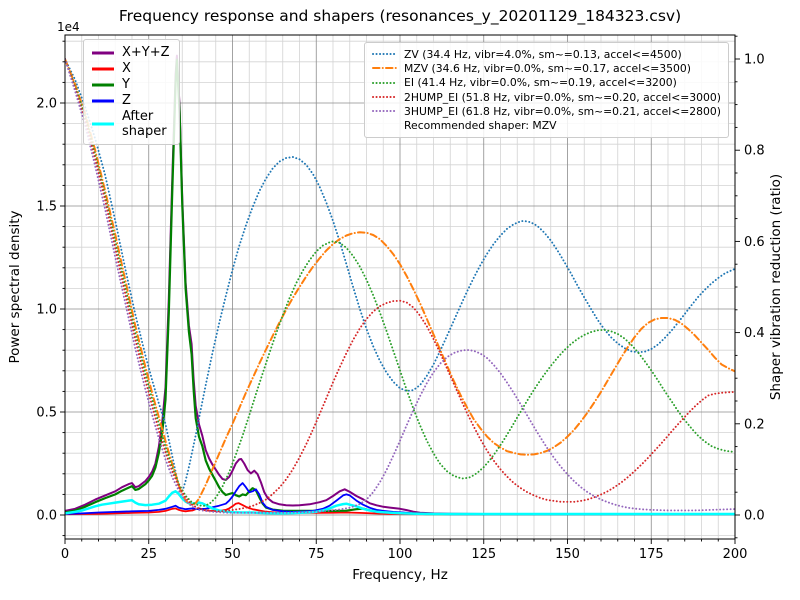 The height and width of the screenshot is (600, 800). I want to click on psd-legend-item: After shaper, so click(130, 124).